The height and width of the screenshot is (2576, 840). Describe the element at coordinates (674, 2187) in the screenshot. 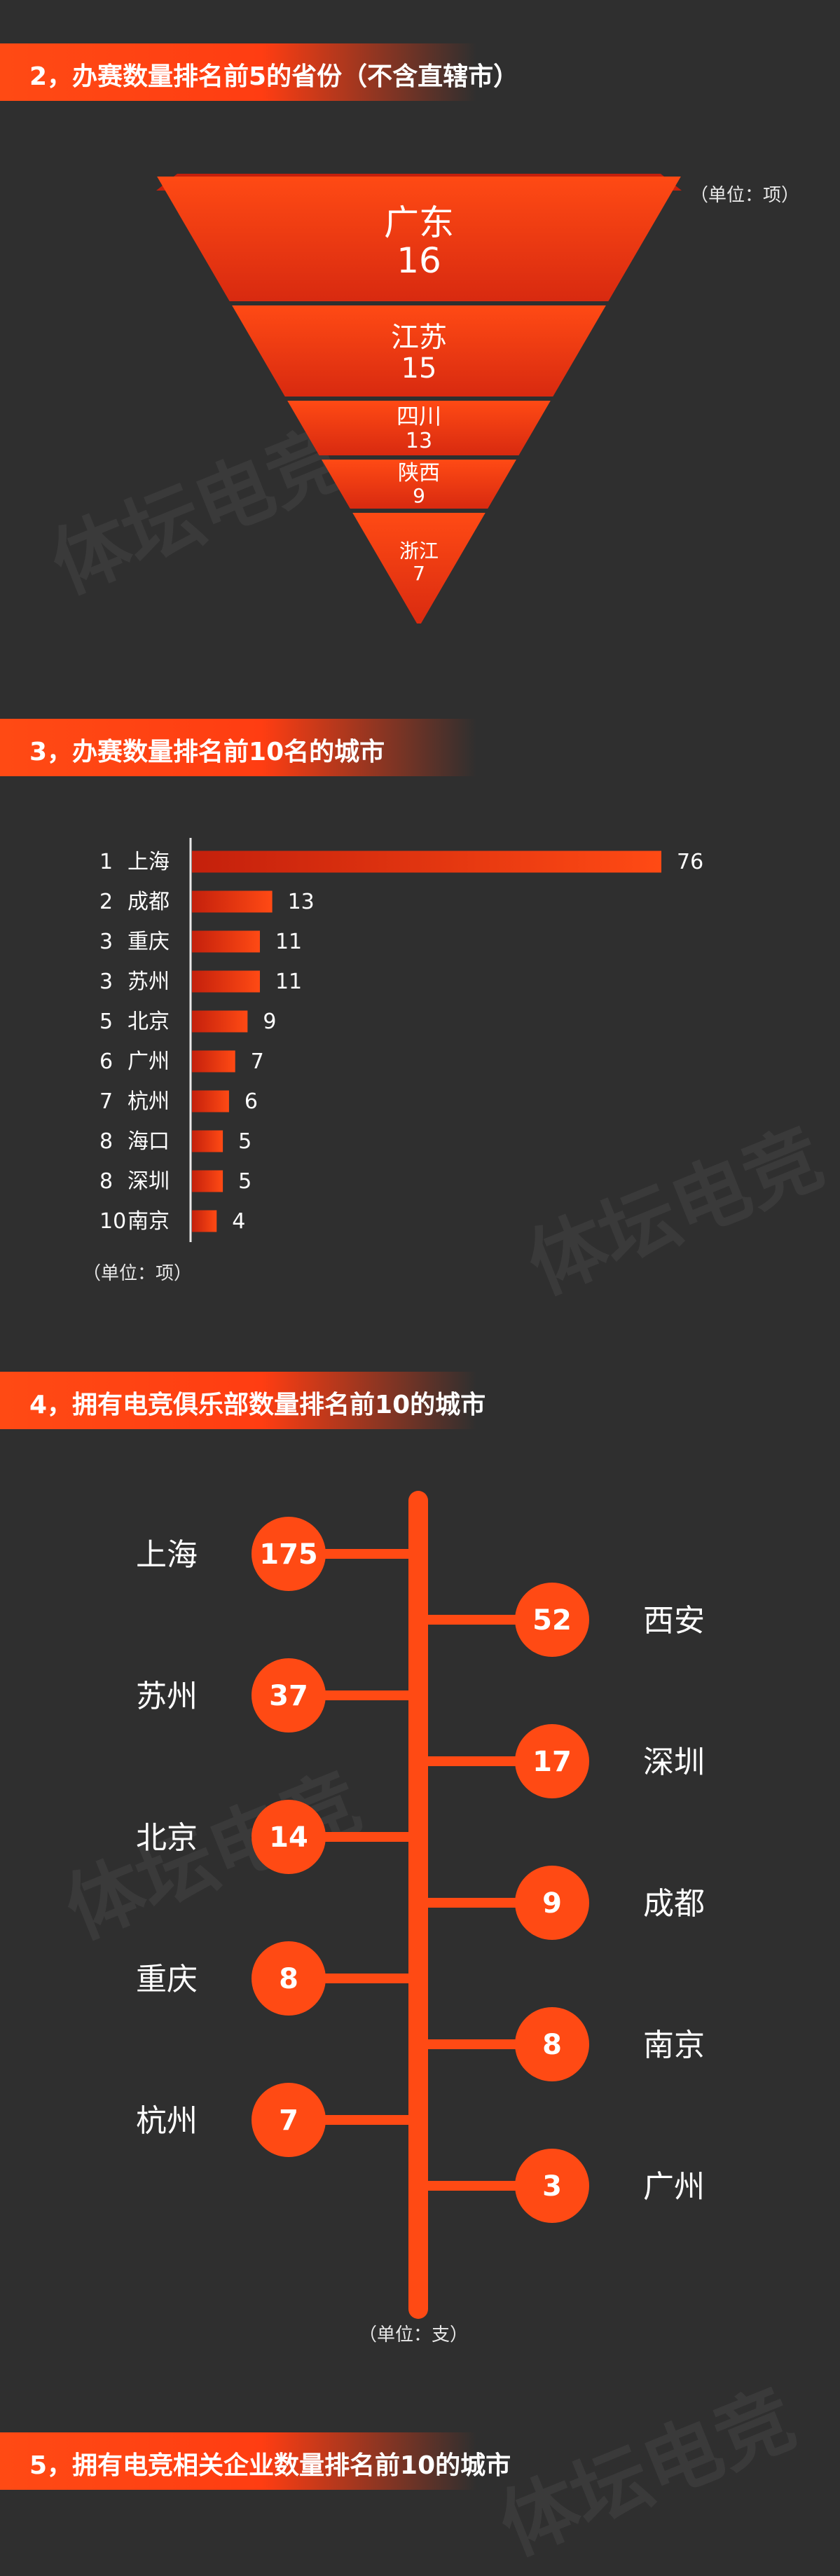

I see `timeline-city: 广州` at that location.